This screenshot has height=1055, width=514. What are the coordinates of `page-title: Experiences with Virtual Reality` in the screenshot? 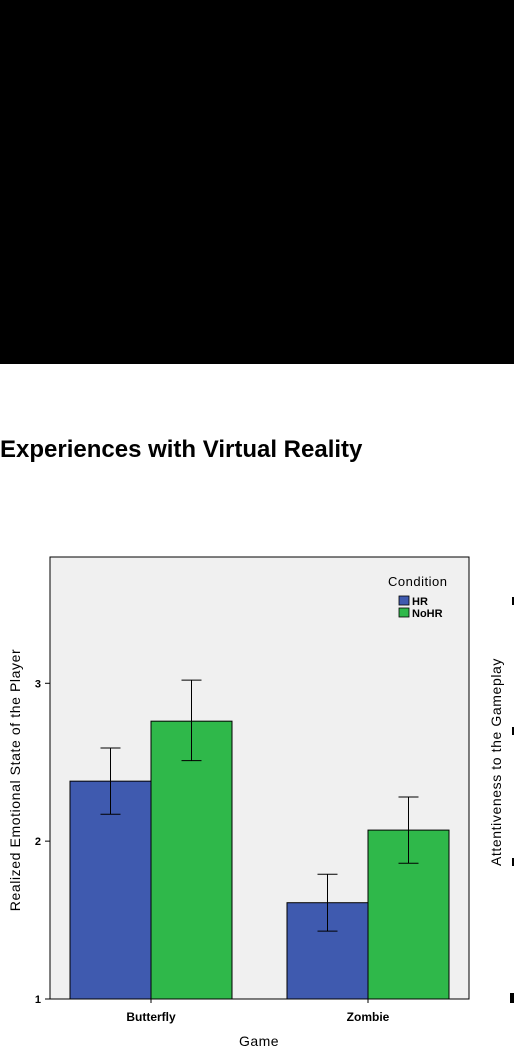 It's located at (181, 449).